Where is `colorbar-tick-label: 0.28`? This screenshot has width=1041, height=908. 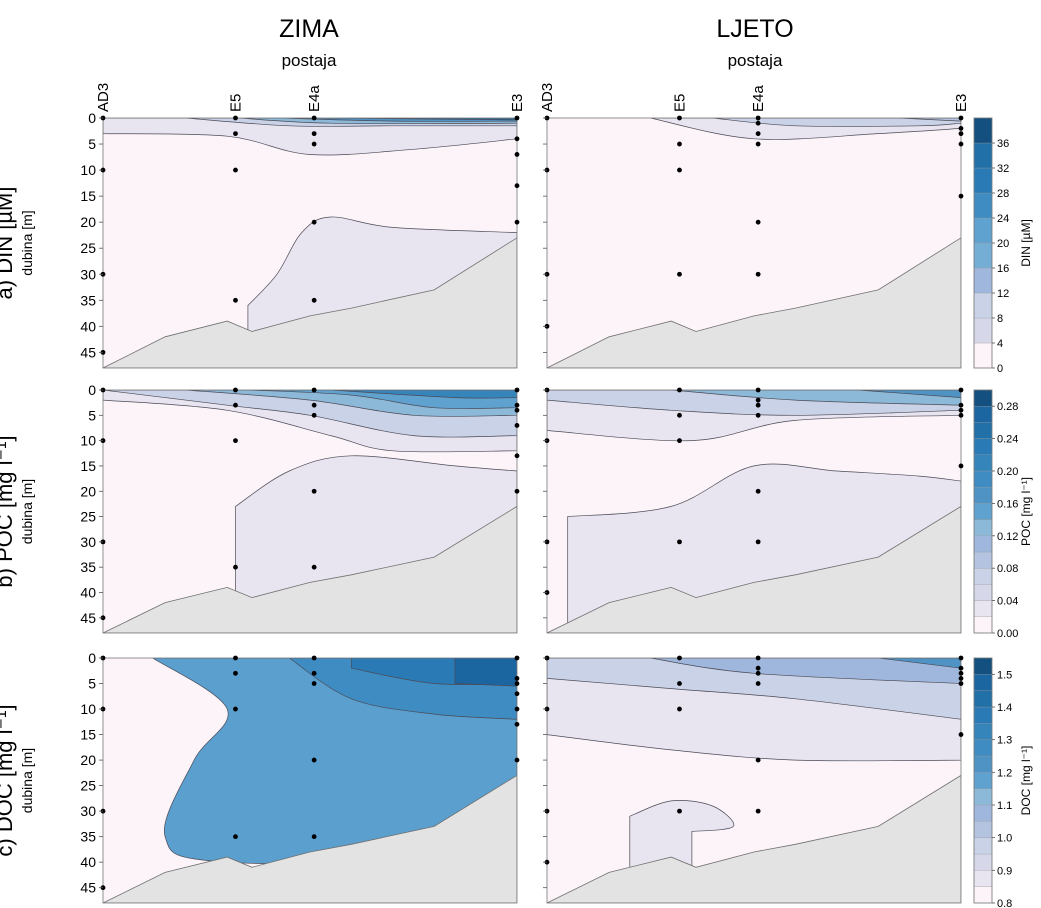 colorbar-tick-label: 0.28 is located at coordinates (1007, 407).